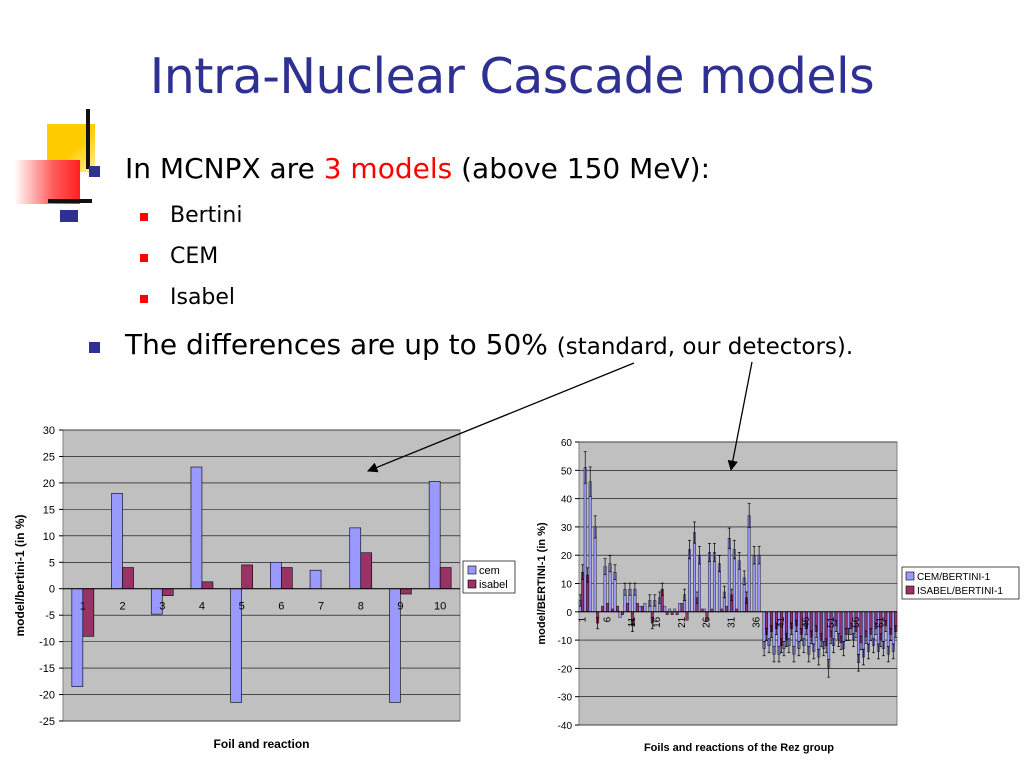  I want to click on y-tick-label: -25, so click(47, 722).